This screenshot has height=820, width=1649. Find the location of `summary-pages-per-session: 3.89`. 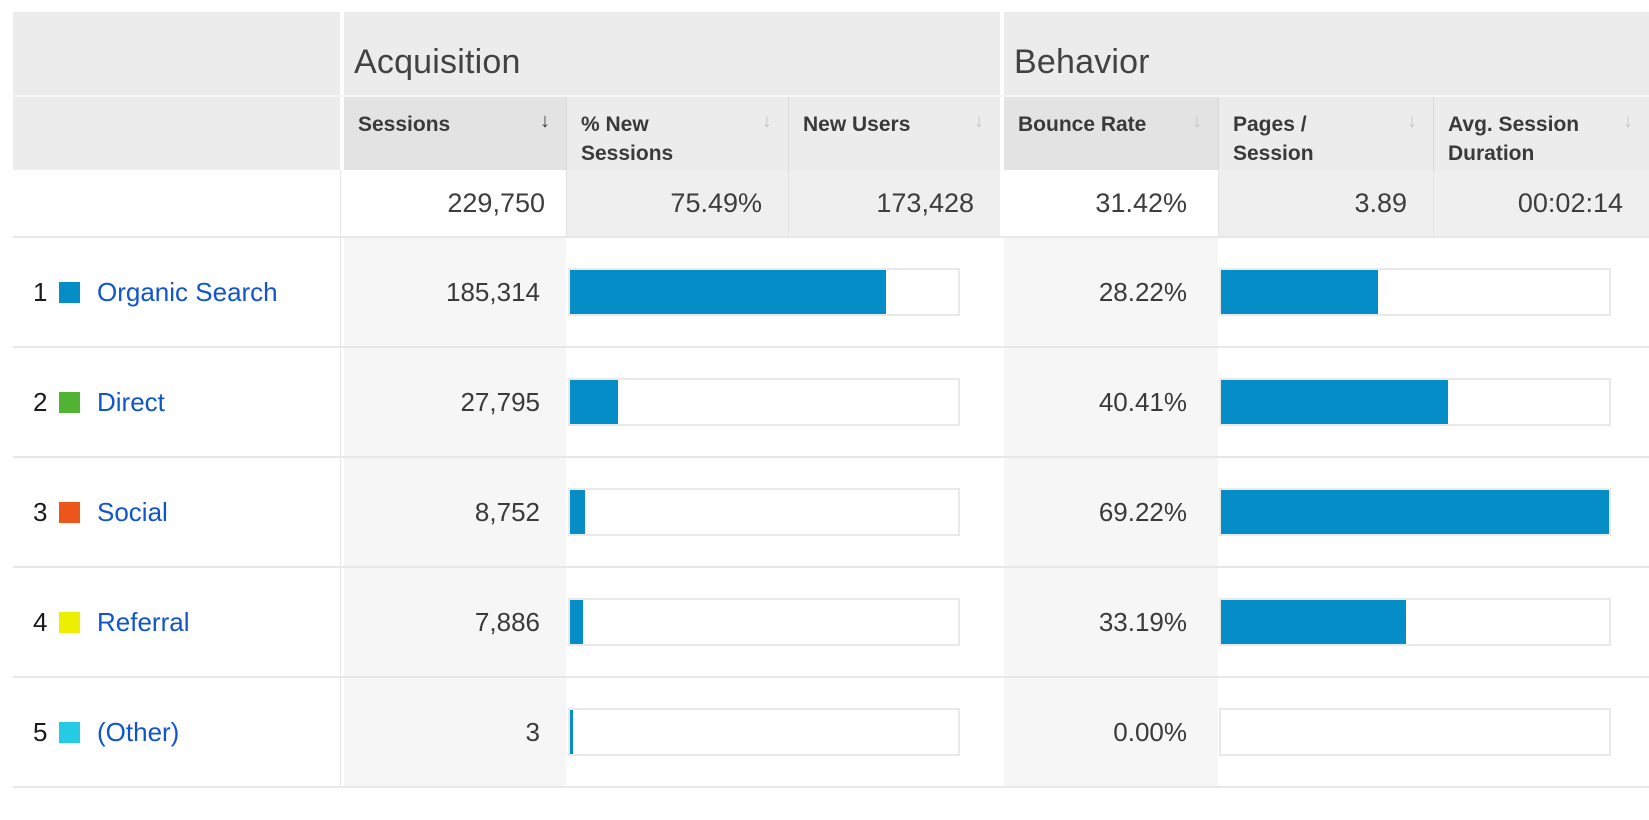

summary-pages-per-session: 3.89 is located at coordinates (1325, 203).